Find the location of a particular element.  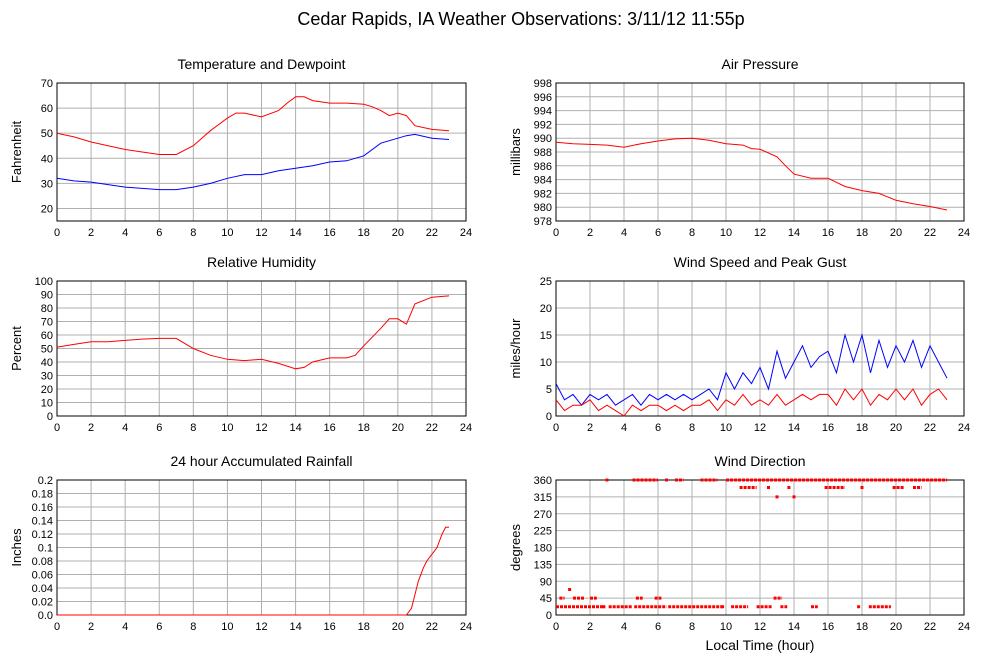

pressure-xtick-label: 8 is located at coordinates (692, 233).